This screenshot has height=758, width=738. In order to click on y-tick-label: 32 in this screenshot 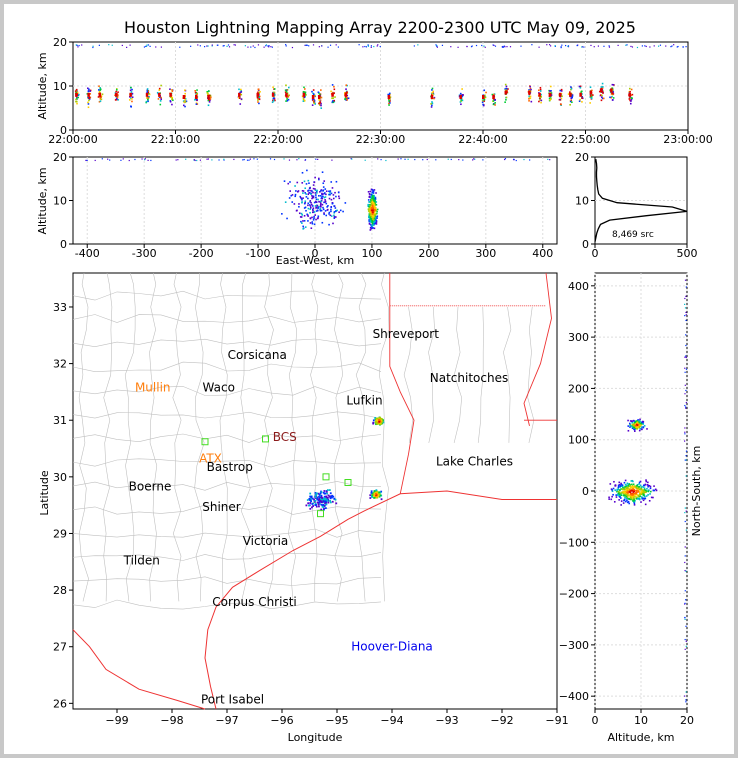, I will do `click(60, 364)`.